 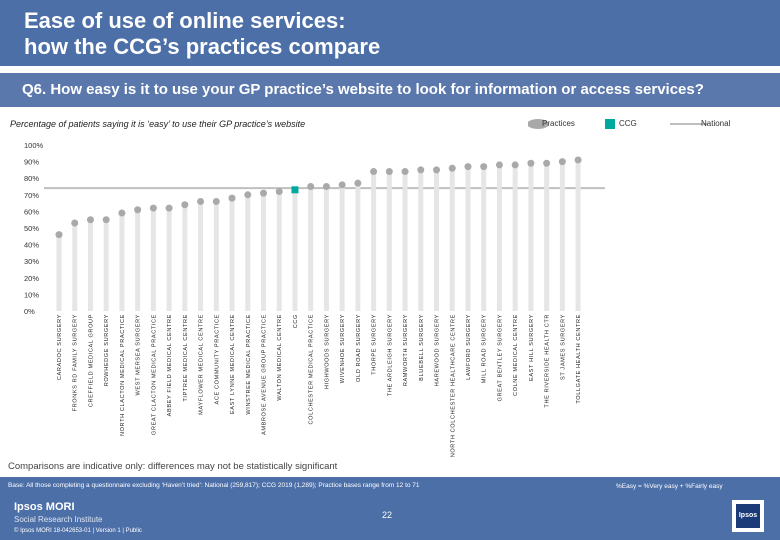 What do you see at coordinates (249, 364) in the screenshot?
I see `category-label: WINSTREE MEDICAL PRACTICE` at bounding box center [249, 364].